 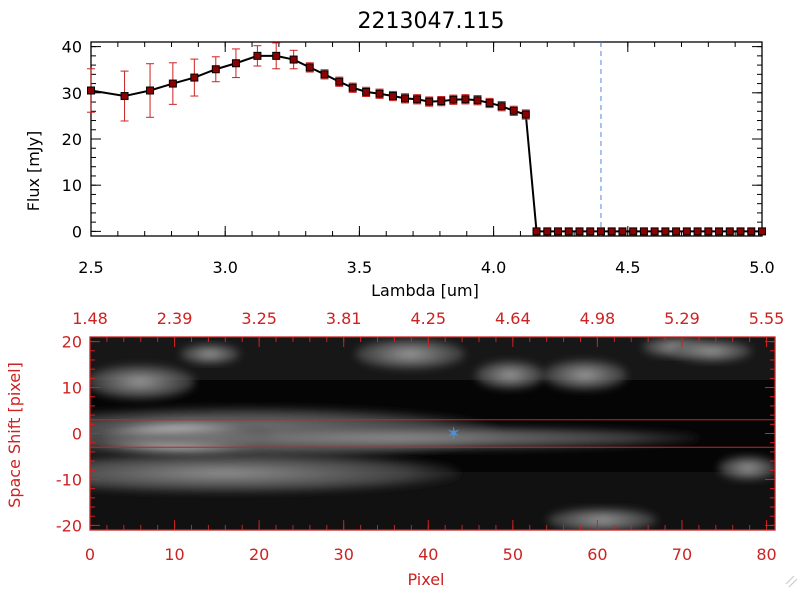 I want to click on image-left-tick-label: 0, so click(x=77, y=434).